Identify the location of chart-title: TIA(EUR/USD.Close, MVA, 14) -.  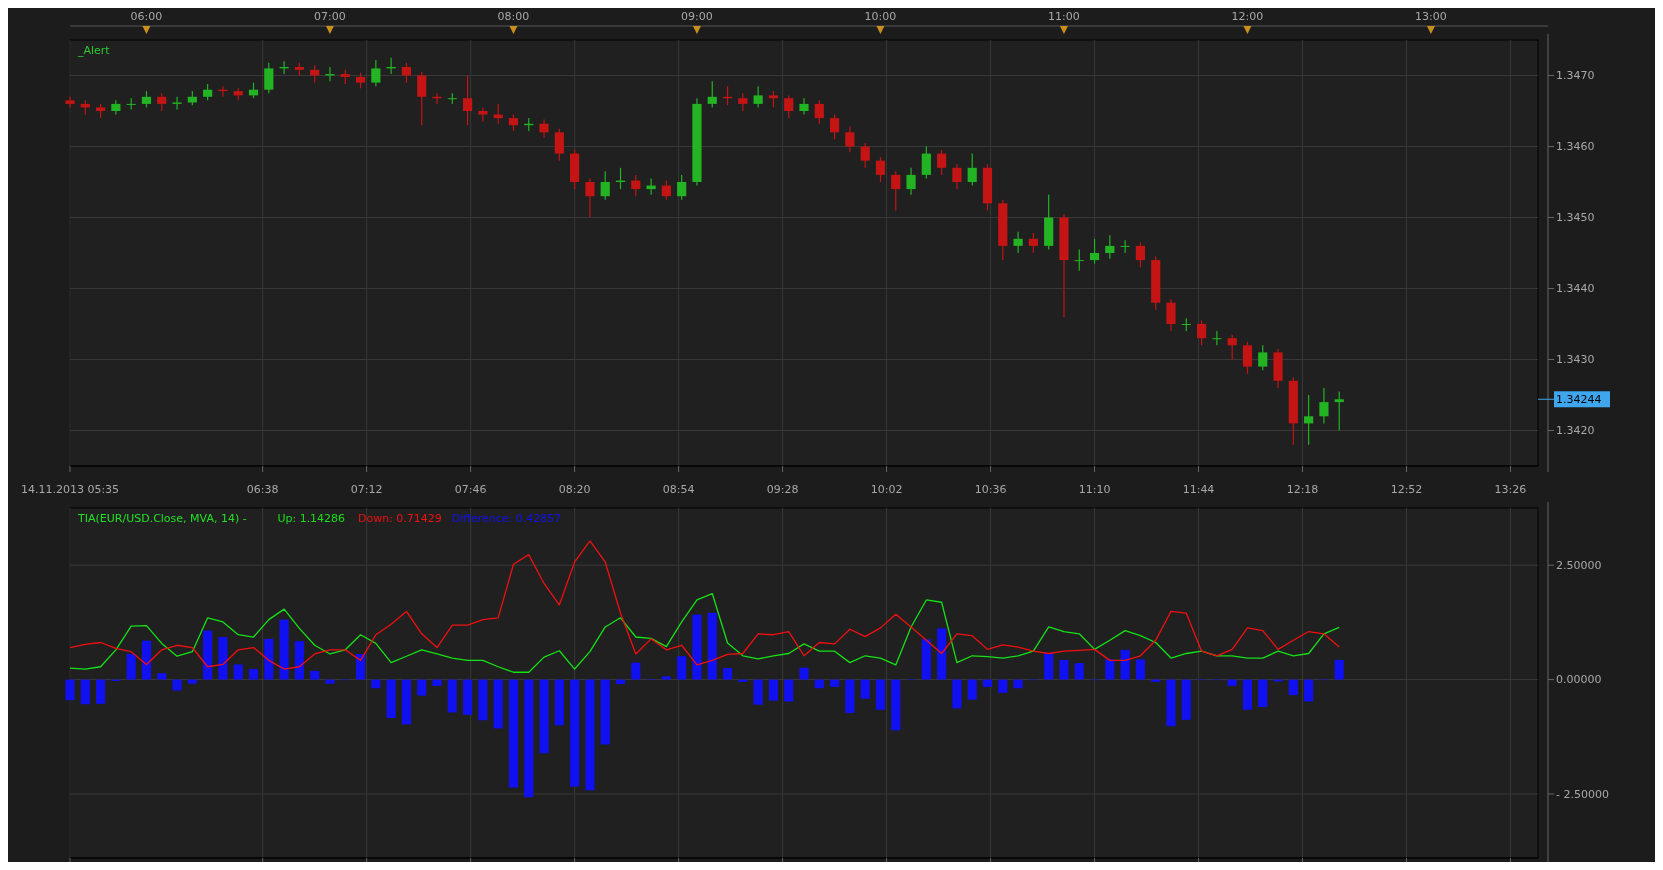
(162, 518).